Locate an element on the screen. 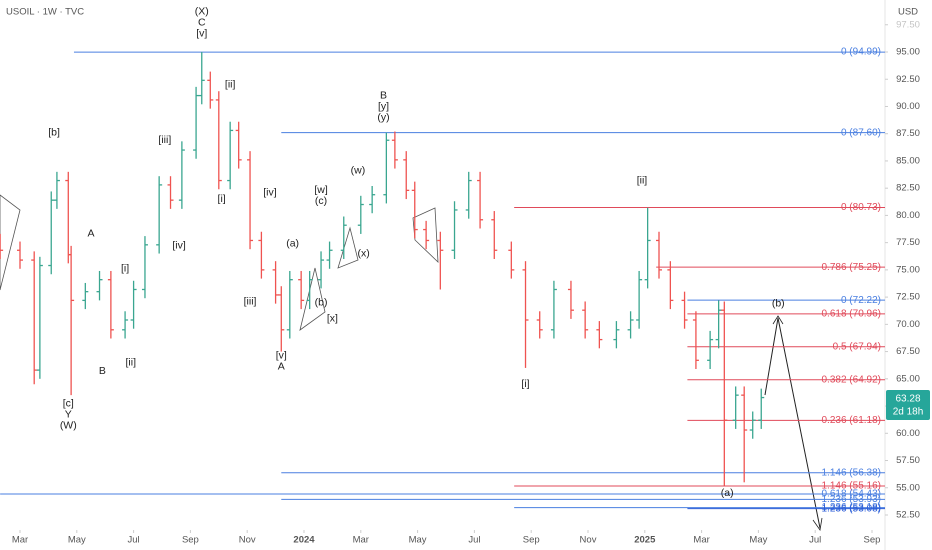  fib-level-label: 0 (72.22) is located at coordinates (861, 300).